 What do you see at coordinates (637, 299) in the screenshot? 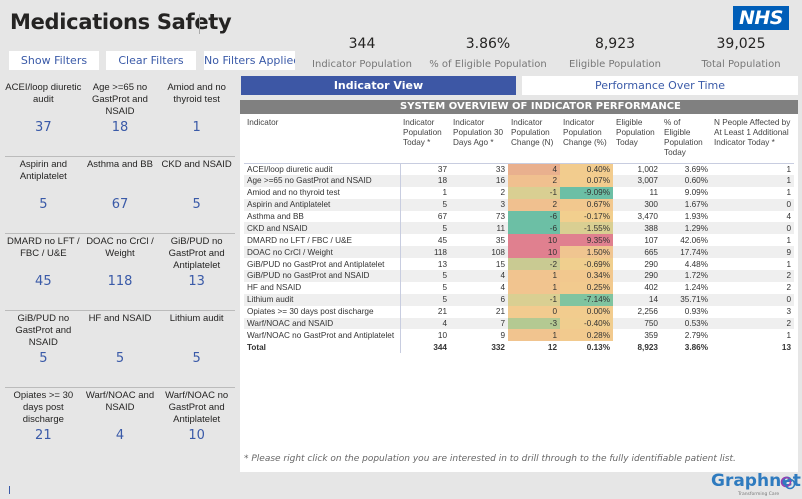
I see `table-cell: 14` at bounding box center [637, 299].